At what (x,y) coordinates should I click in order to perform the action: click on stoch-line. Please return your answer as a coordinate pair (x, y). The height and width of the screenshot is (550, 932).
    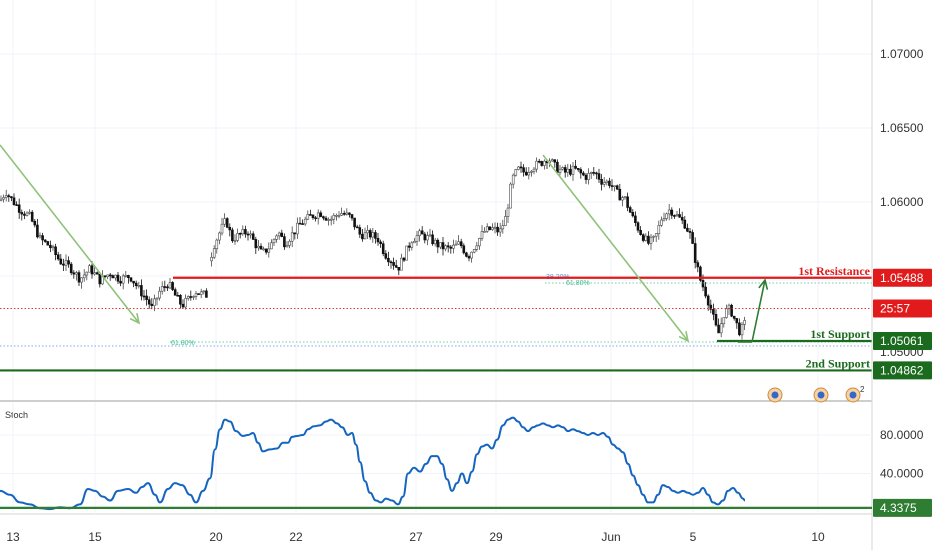
    Looking at the image, I should click on (373, 463).